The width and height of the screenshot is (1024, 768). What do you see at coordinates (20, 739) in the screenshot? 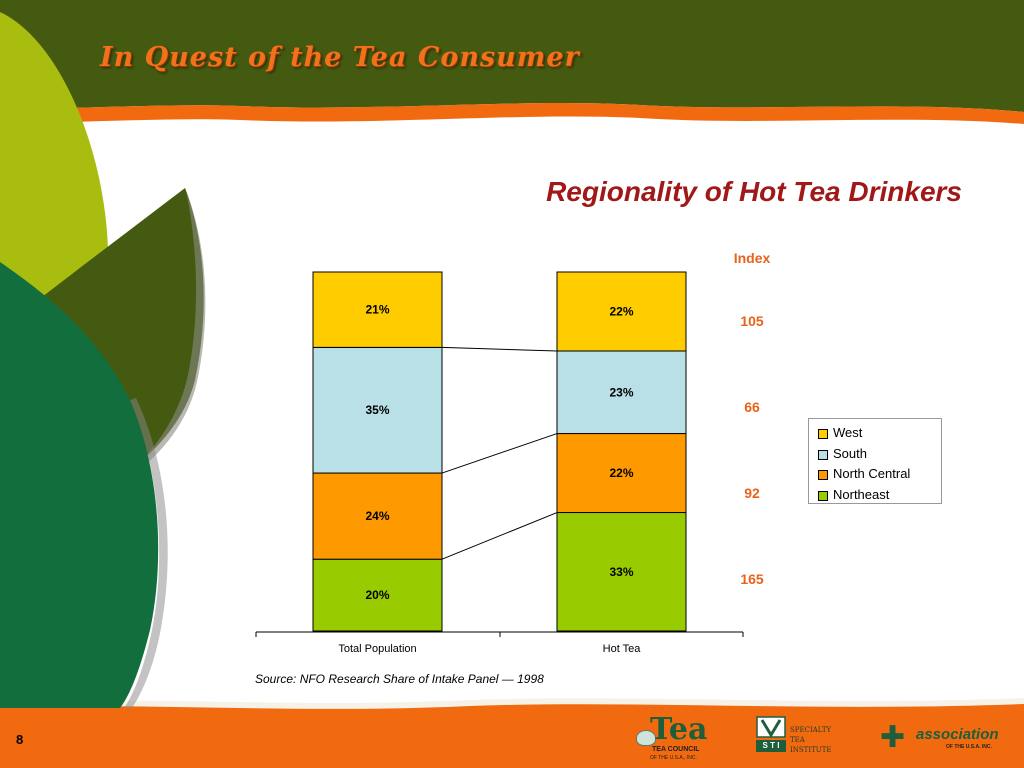
I see `page-number: 8` at bounding box center [20, 739].